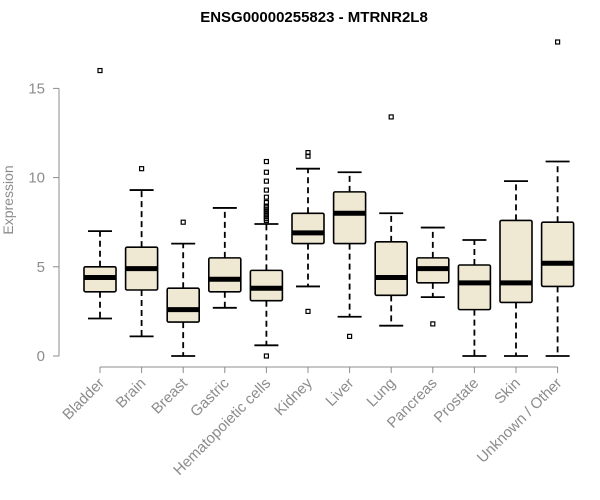 The image size is (600, 500). What do you see at coordinates (131, 393) in the screenshot?
I see `x-tick-label: Brain` at bounding box center [131, 393].